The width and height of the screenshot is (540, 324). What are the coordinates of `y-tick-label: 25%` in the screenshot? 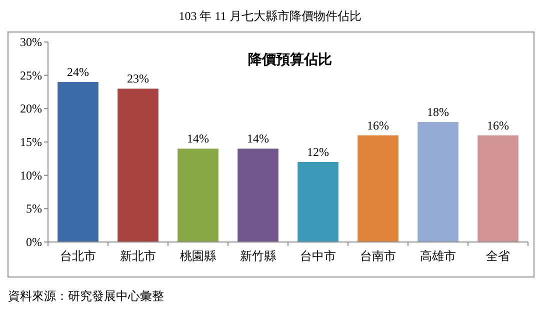 It's located at (31, 75).